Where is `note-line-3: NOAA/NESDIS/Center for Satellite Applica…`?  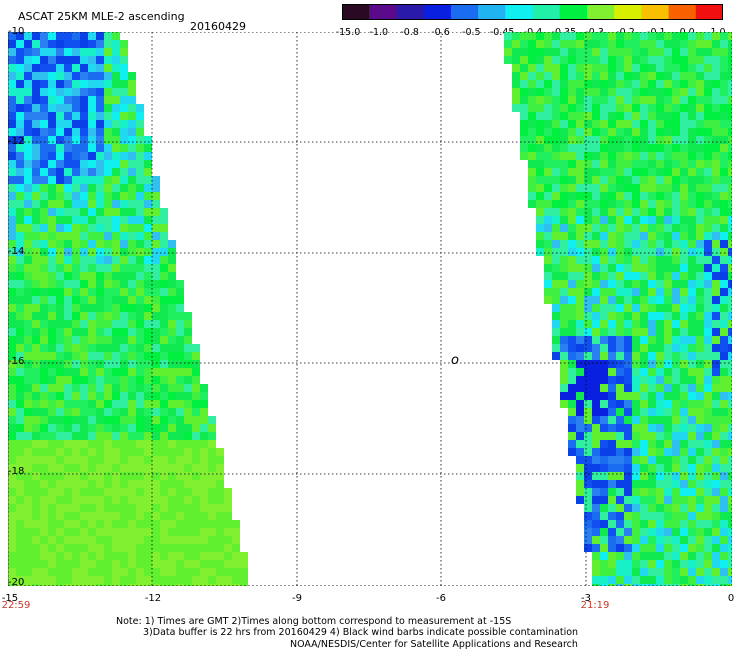 note-line-3: NOAA/NESDIS/Center for Satellite Applica… is located at coordinates (434, 644).